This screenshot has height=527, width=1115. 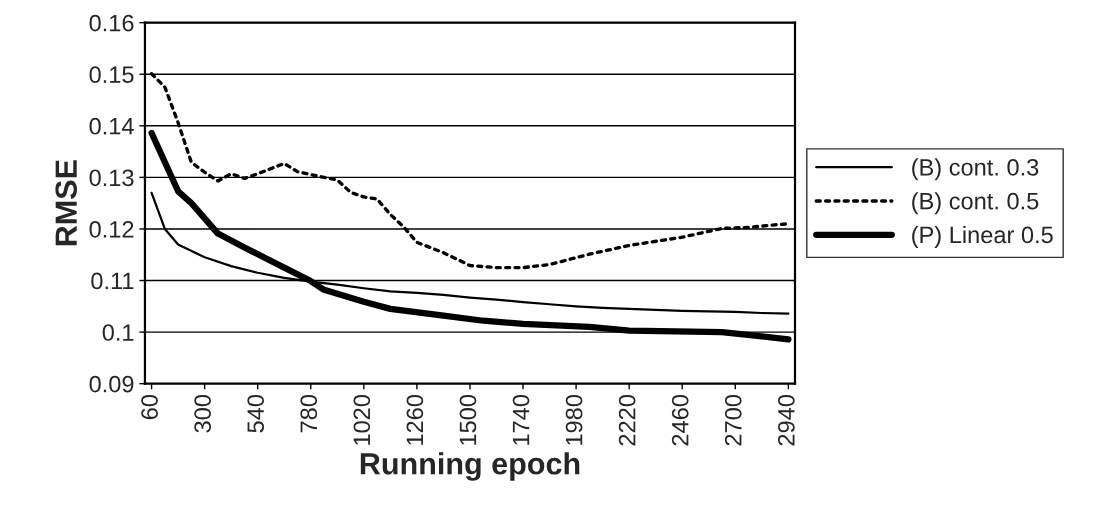 What do you see at coordinates (982, 236) in the screenshot?
I see `legend-label: (P) Linear 0.5` at bounding box center [982, 236].